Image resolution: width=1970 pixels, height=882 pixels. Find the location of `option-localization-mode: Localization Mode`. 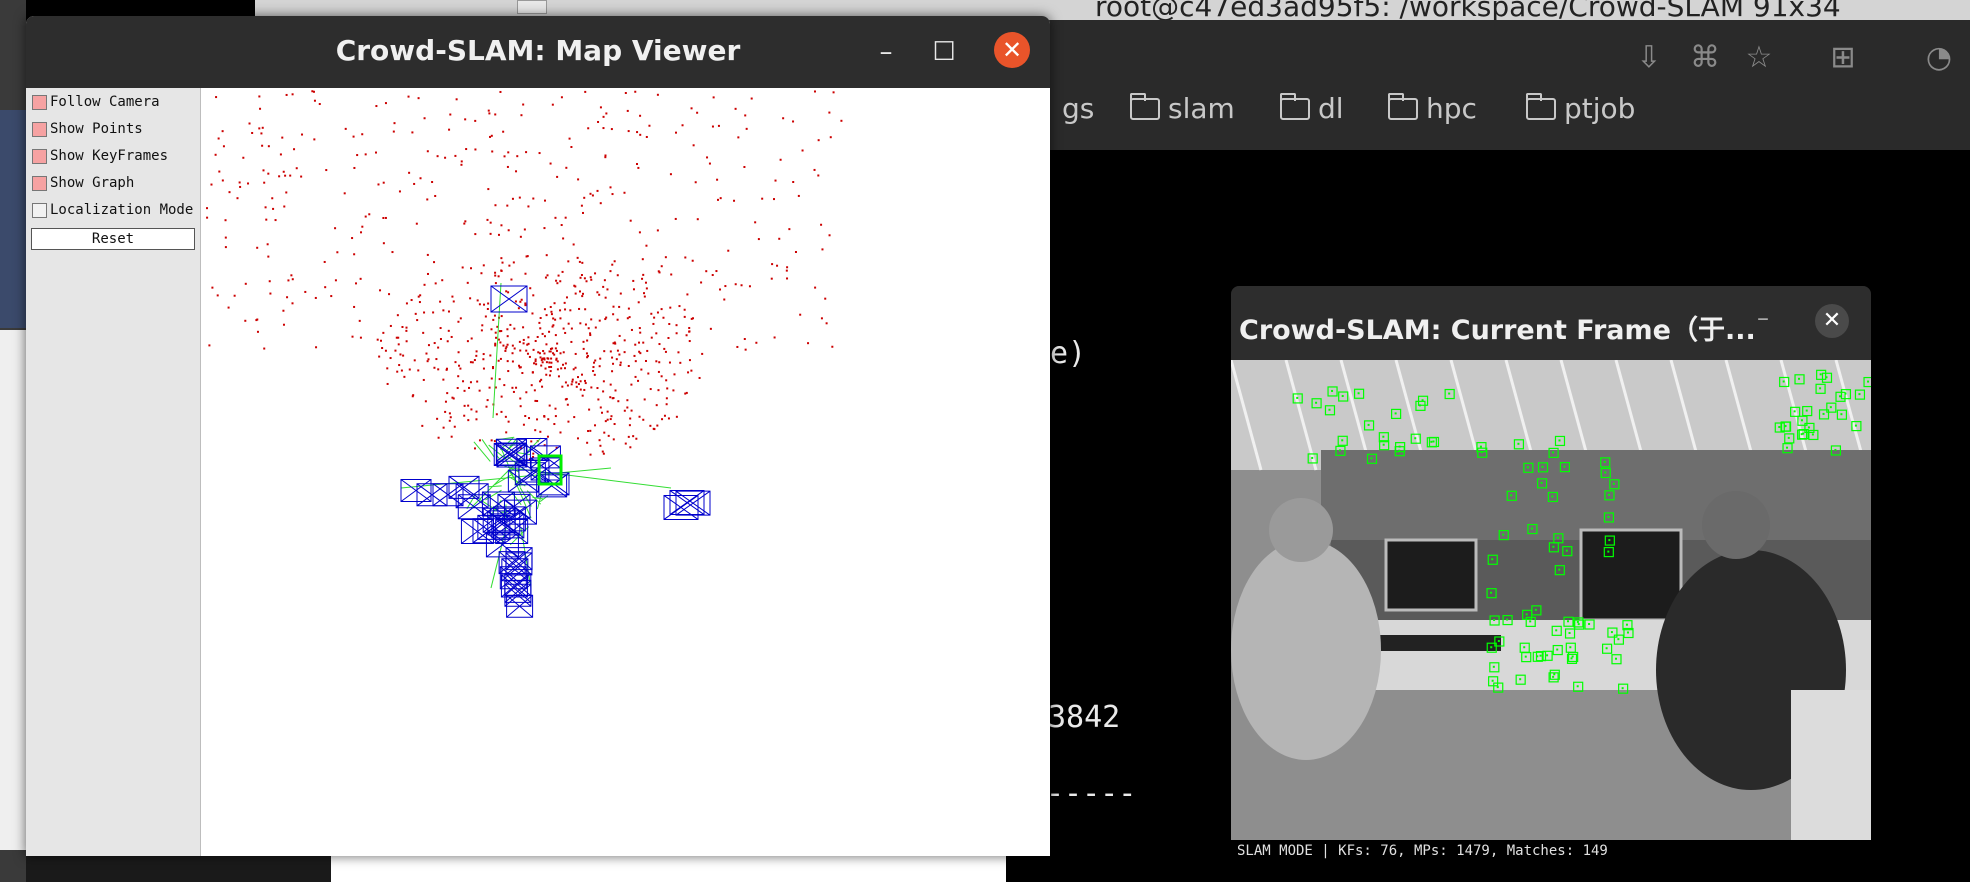

option-localization-mode: Localization Mode is located at coordinates (112, 210).